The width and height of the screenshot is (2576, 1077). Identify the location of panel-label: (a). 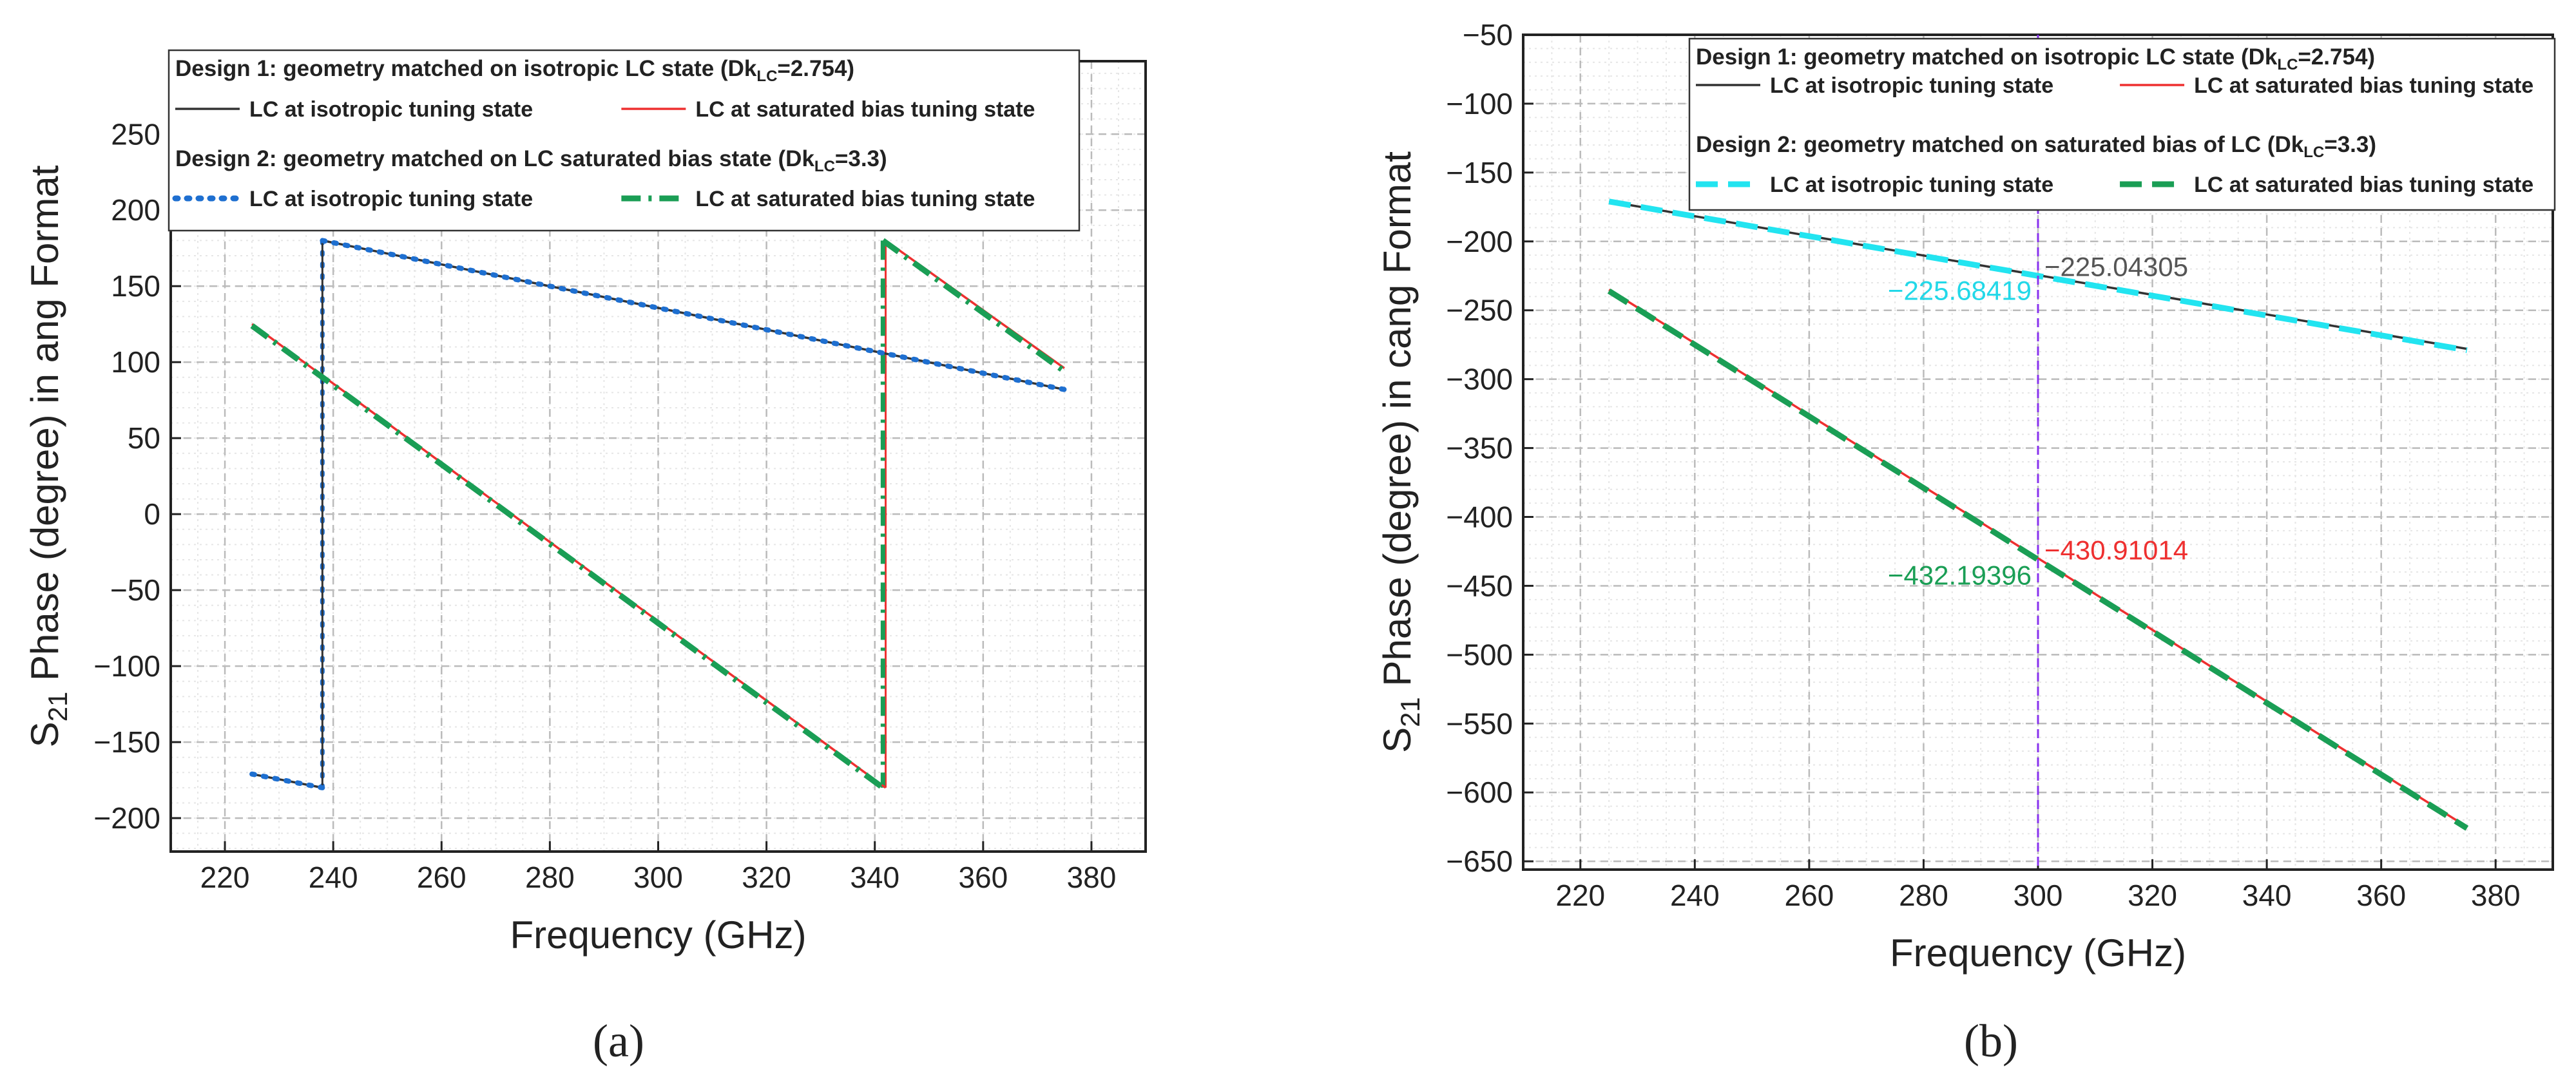
(618, 1041).